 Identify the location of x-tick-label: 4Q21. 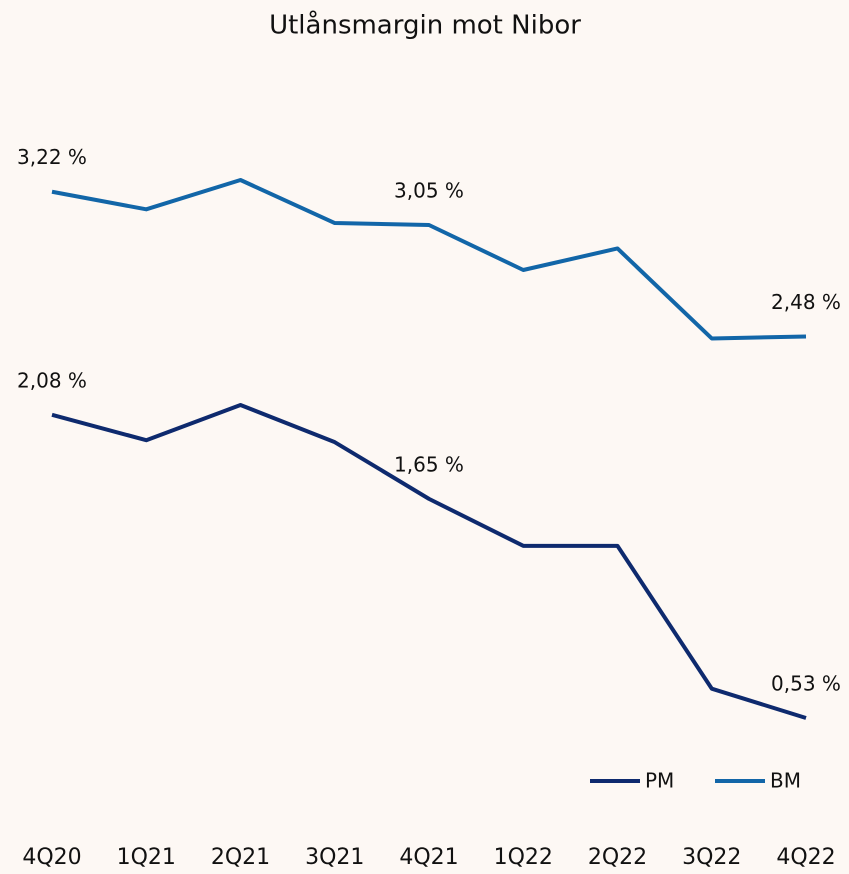
(428, 857).